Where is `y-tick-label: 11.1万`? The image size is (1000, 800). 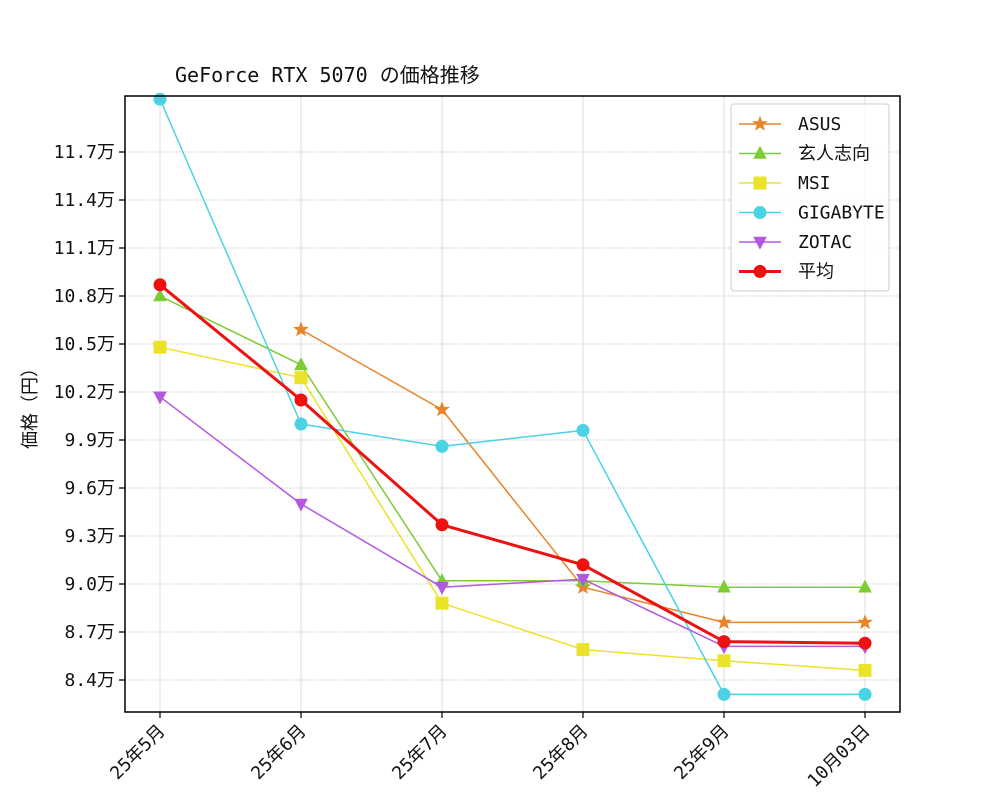
y-tick-label: 11.1万 is located at coordinates (84, 248).